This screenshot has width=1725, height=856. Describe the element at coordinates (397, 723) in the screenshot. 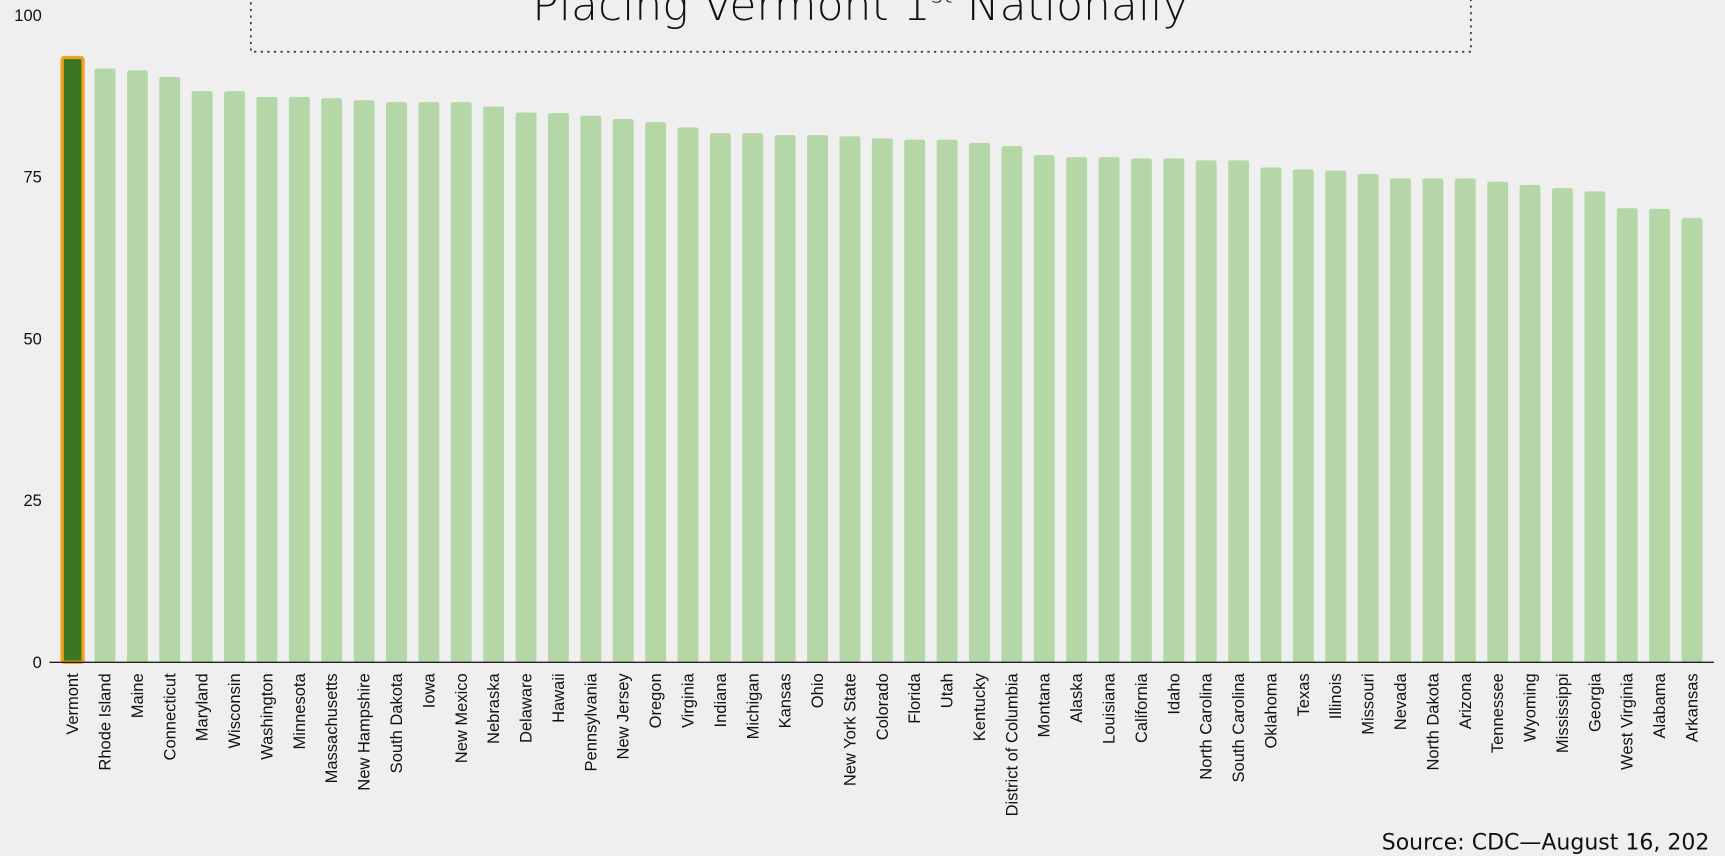

I see `x-tick-label: South Dakota` at that location.